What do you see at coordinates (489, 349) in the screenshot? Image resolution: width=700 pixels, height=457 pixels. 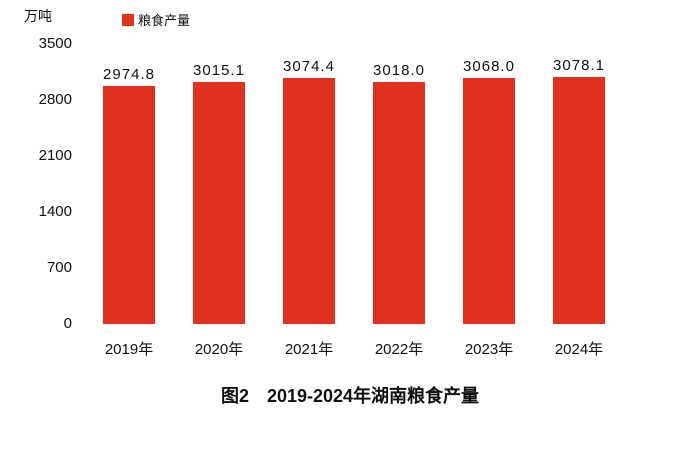 I see `x-axis-tick-label: 2023年` at bounding box center [489, 349].